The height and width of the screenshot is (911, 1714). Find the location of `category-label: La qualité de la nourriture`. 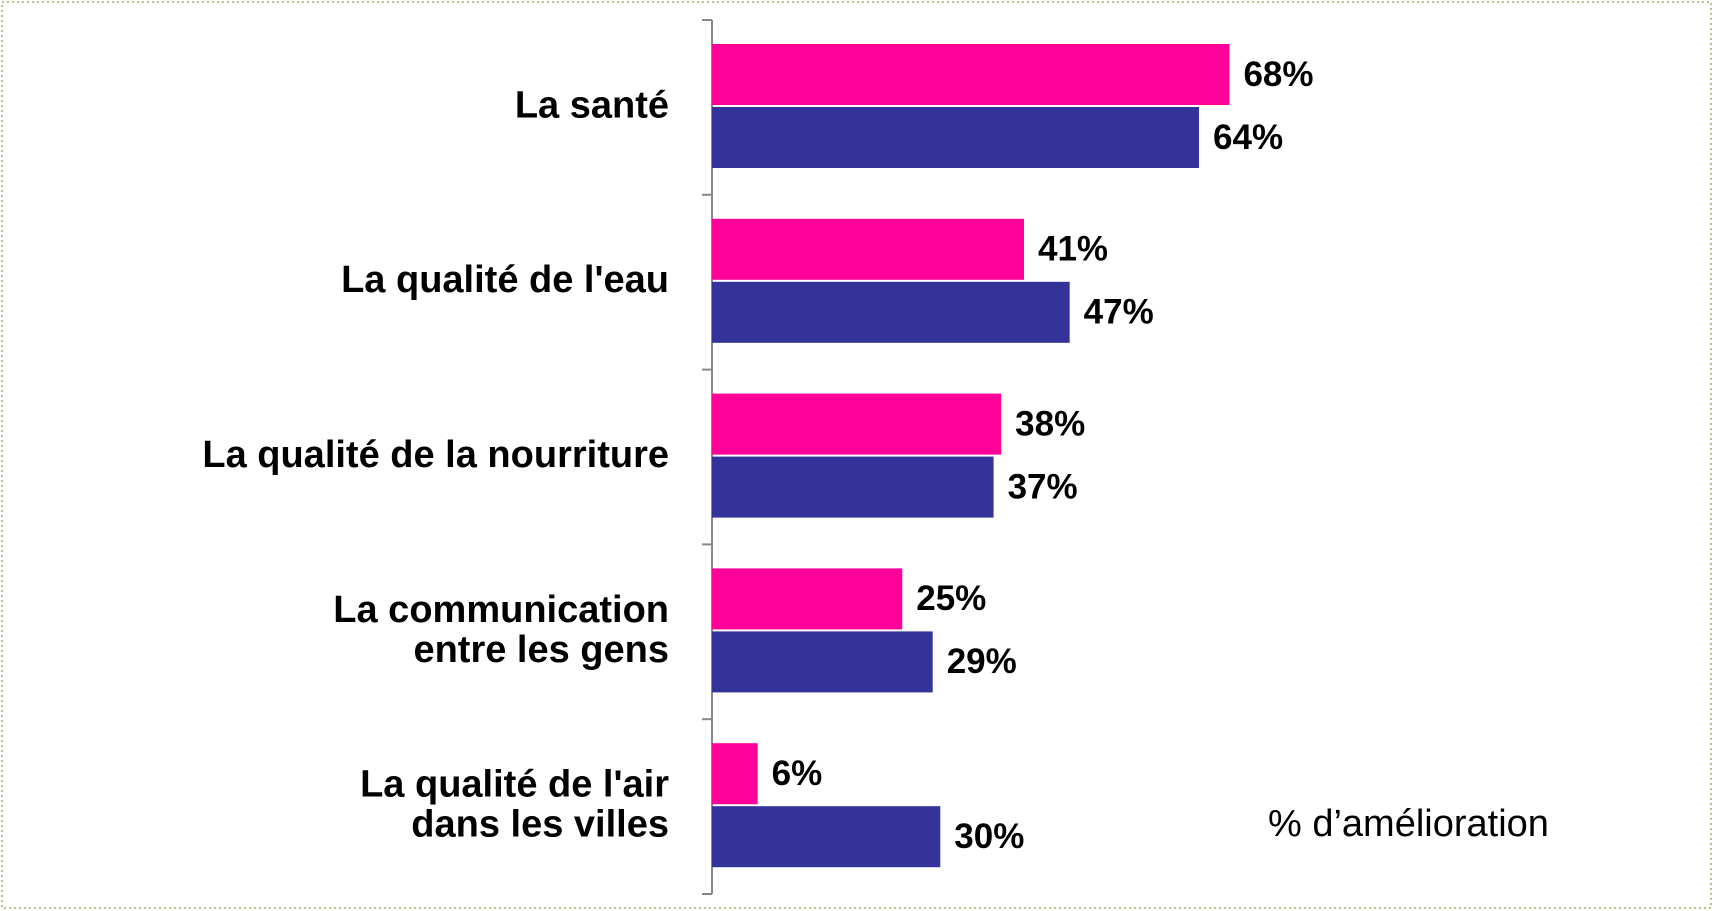

category-label: La qualité de la nourriture is located at coordinates (435, 455).